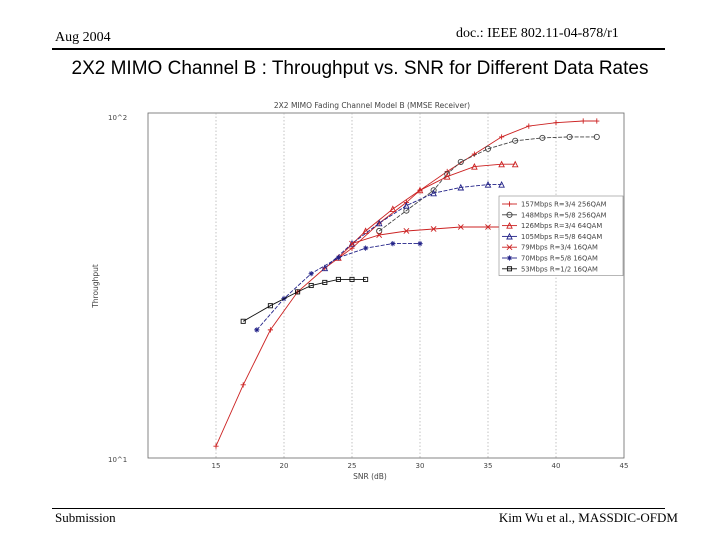  I want to click on y-tick-label-top: 10^2, so click(117, 118).